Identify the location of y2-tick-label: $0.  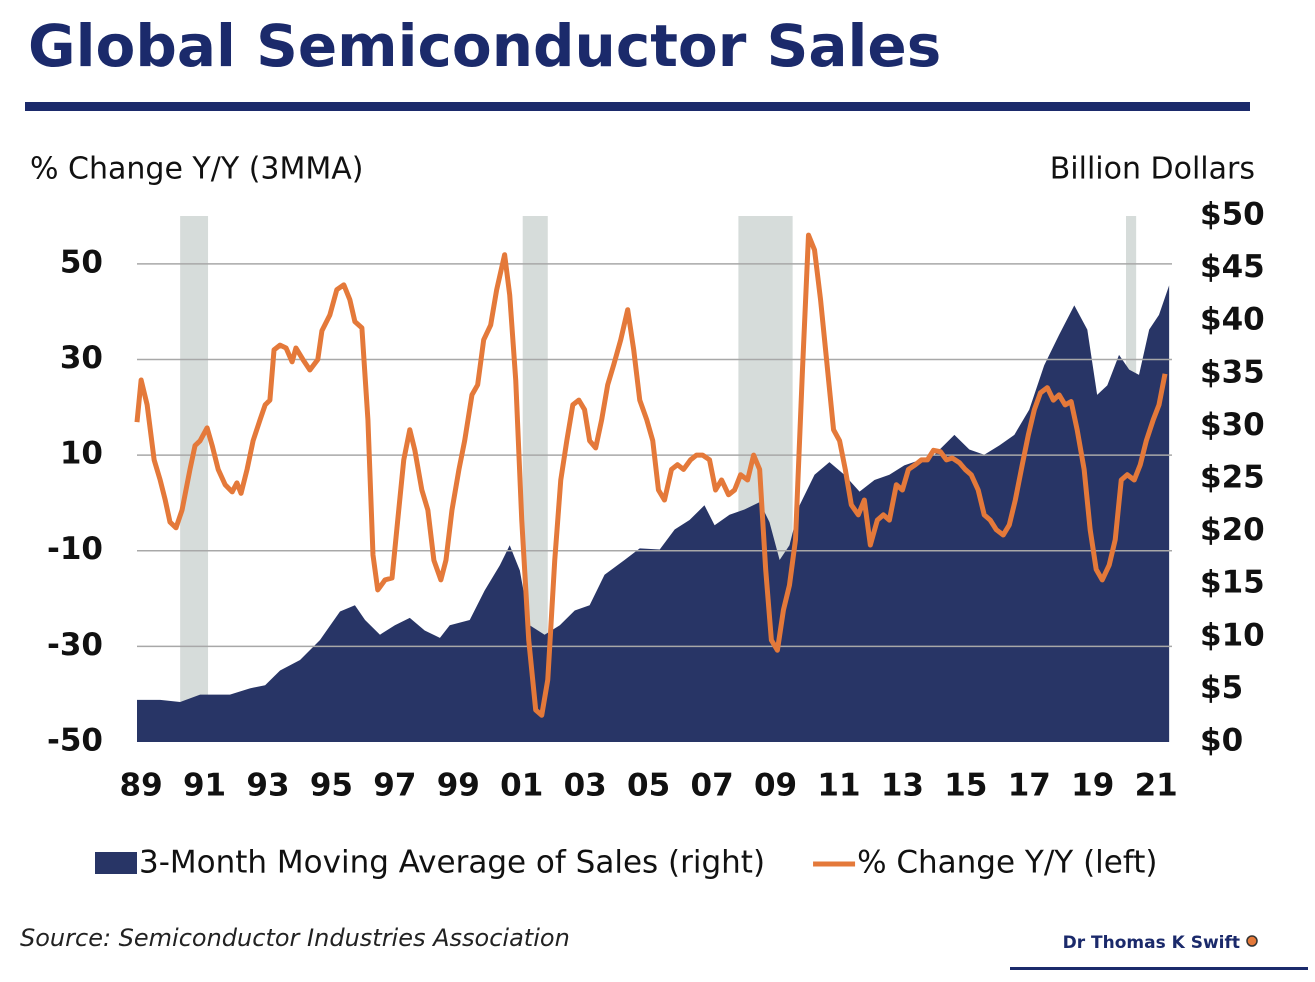
(1221, 741).